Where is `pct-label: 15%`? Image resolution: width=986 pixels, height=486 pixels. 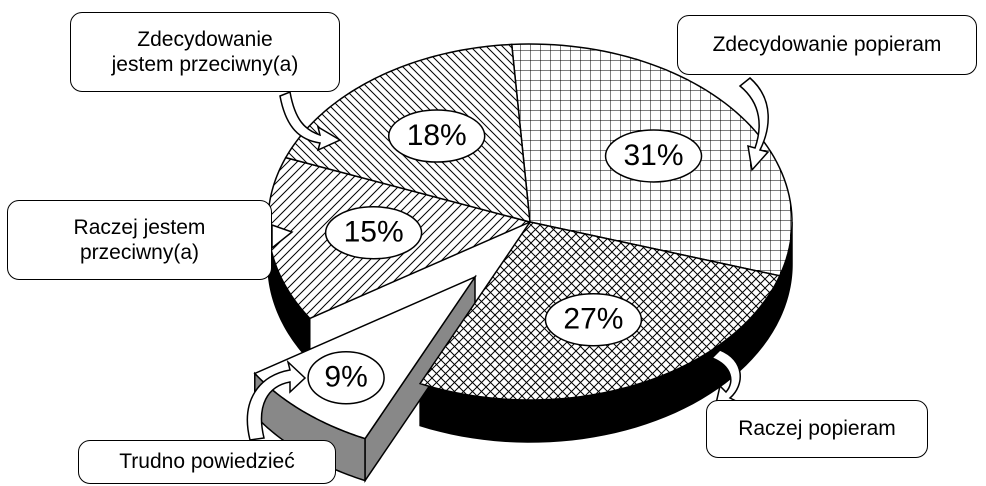 pct-label: 15% is located at coordinates (374, 232).